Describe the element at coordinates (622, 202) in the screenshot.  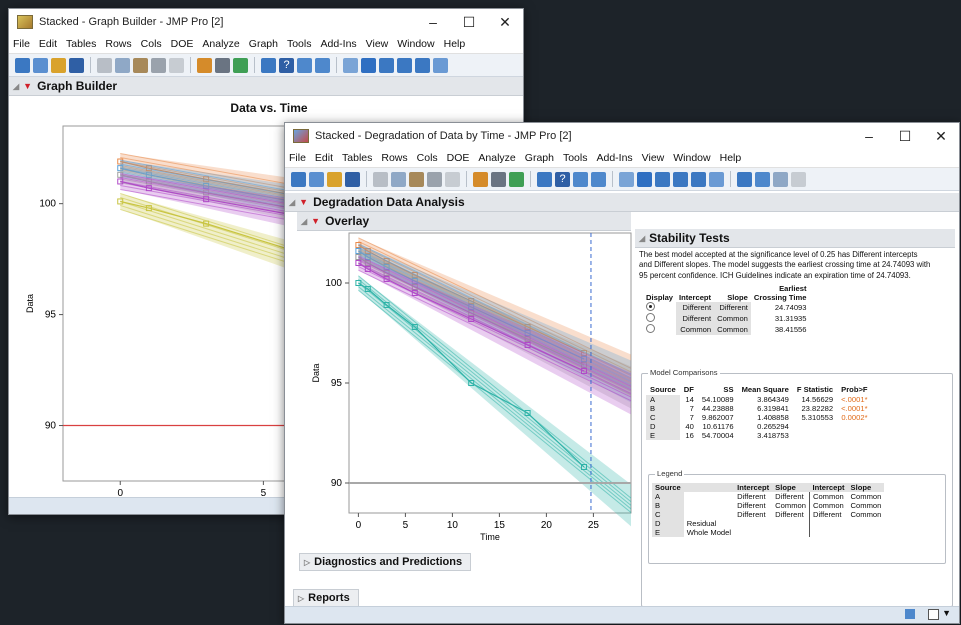
I see `degradation-report-header: ◢ ▼ Degradation Data Analysis` at that location.